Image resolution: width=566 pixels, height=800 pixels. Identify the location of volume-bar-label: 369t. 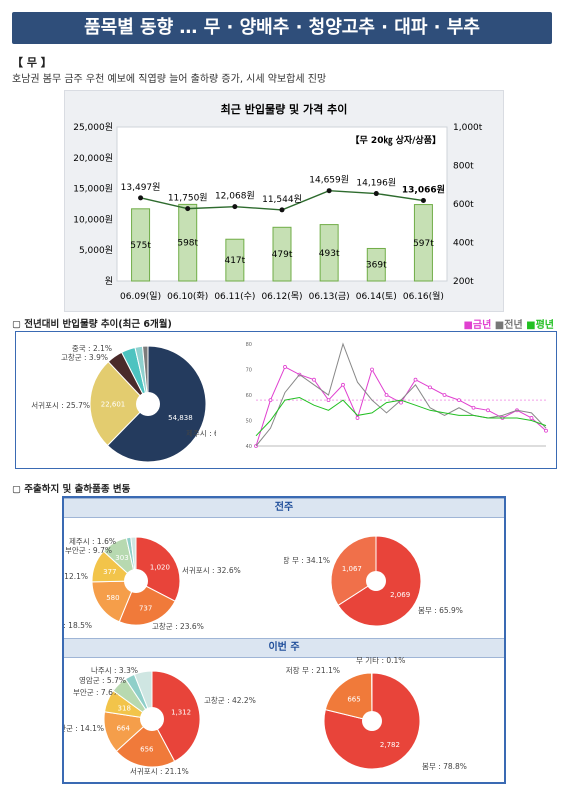
(376, 266).